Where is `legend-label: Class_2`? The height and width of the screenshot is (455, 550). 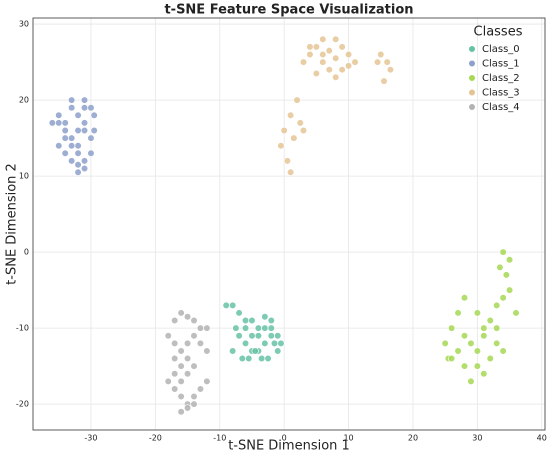
legend-label: Class_2 is located at coordinates (501, 78).